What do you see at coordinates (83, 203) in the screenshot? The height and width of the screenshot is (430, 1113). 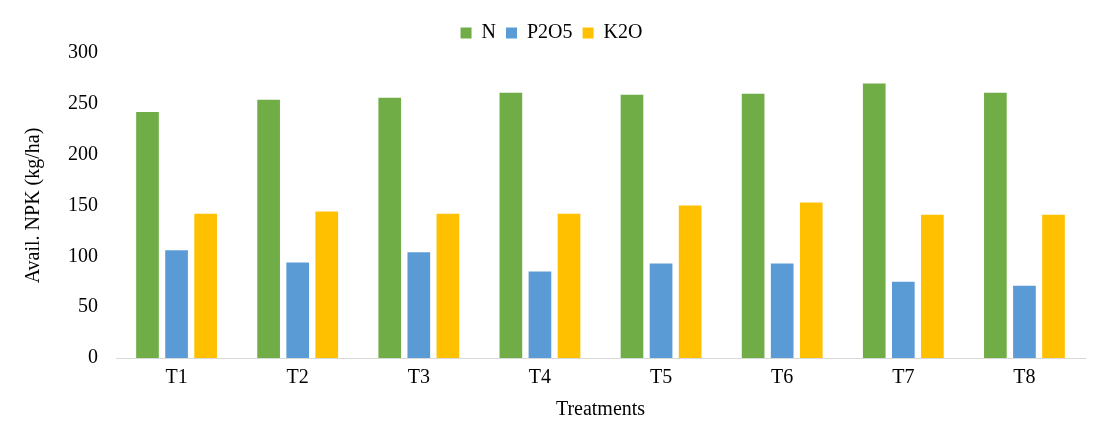 I see `y-tick-label: 150` at bounding box center [83, 203].